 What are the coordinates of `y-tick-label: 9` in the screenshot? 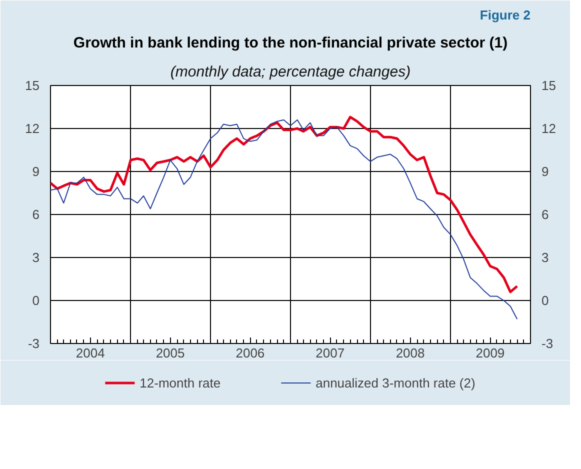 It's located at (36, 171).